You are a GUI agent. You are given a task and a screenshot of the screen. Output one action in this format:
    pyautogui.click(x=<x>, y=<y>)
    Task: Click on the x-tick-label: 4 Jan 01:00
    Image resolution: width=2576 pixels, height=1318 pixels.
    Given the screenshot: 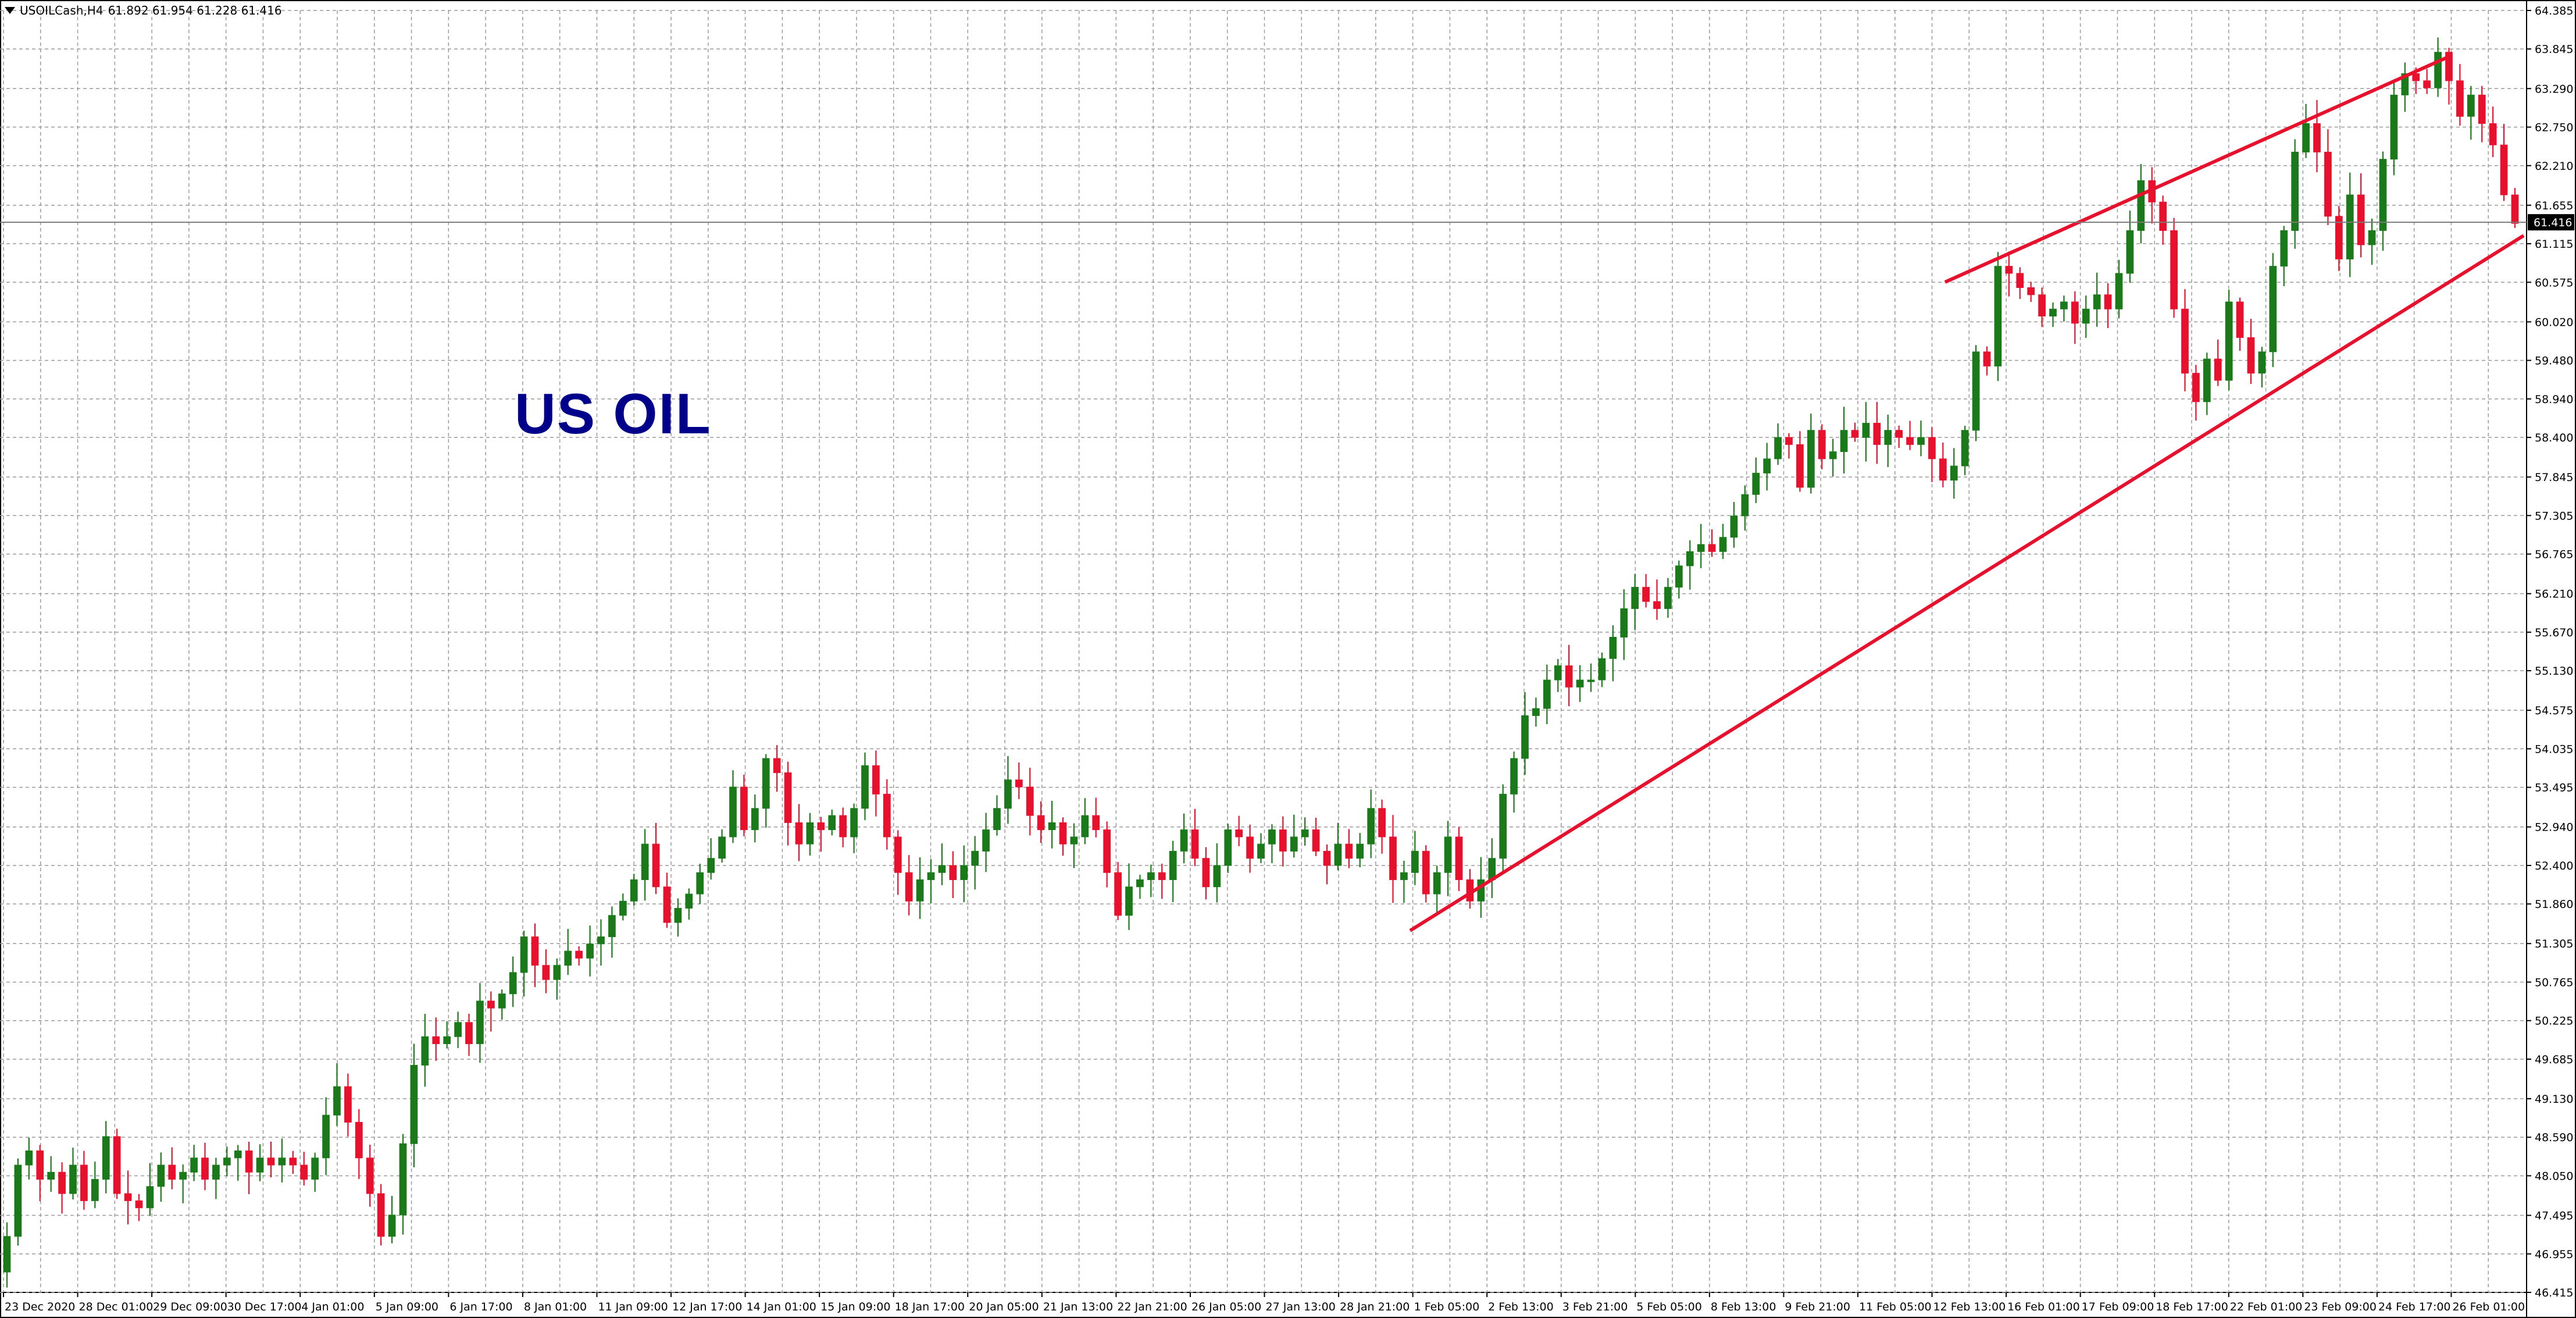 What is the action you would take?
    pyautogui.click(x=333, y=1307)
    